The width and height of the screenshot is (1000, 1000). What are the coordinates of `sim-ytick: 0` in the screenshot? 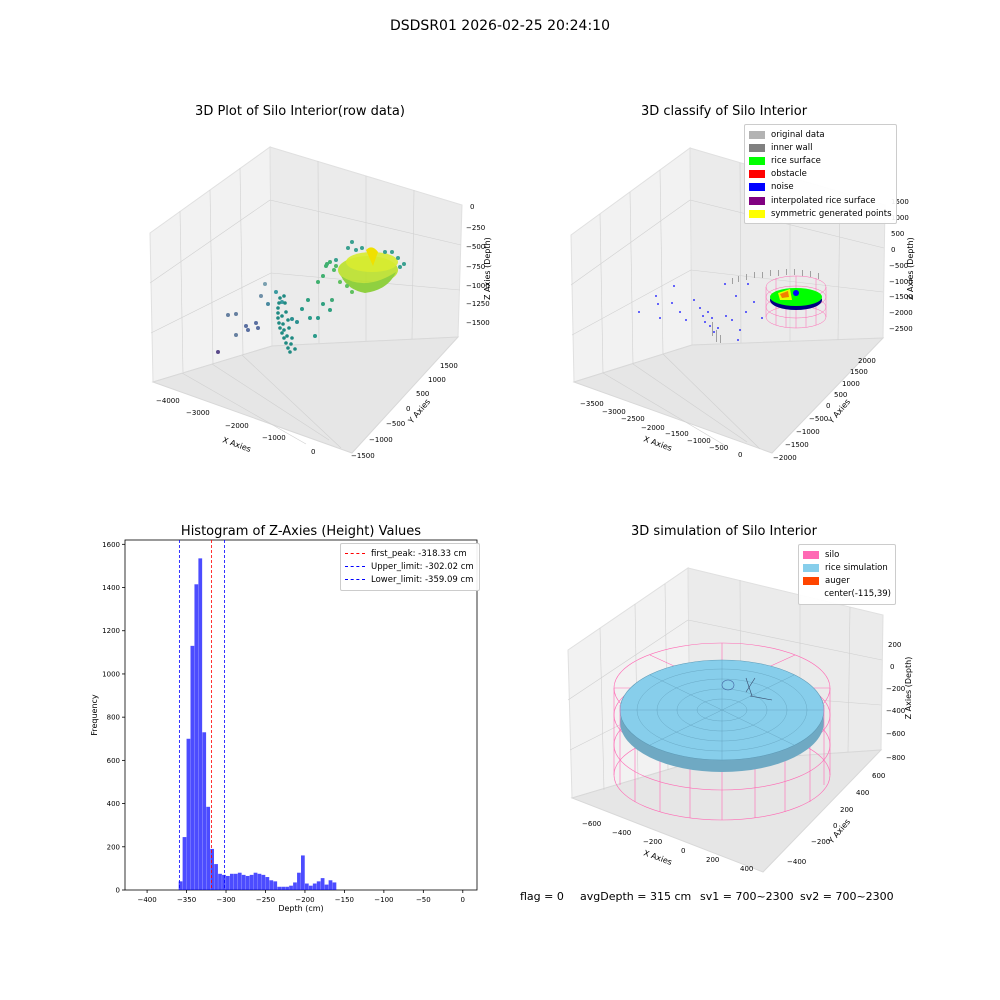 It's located at (835, 826).